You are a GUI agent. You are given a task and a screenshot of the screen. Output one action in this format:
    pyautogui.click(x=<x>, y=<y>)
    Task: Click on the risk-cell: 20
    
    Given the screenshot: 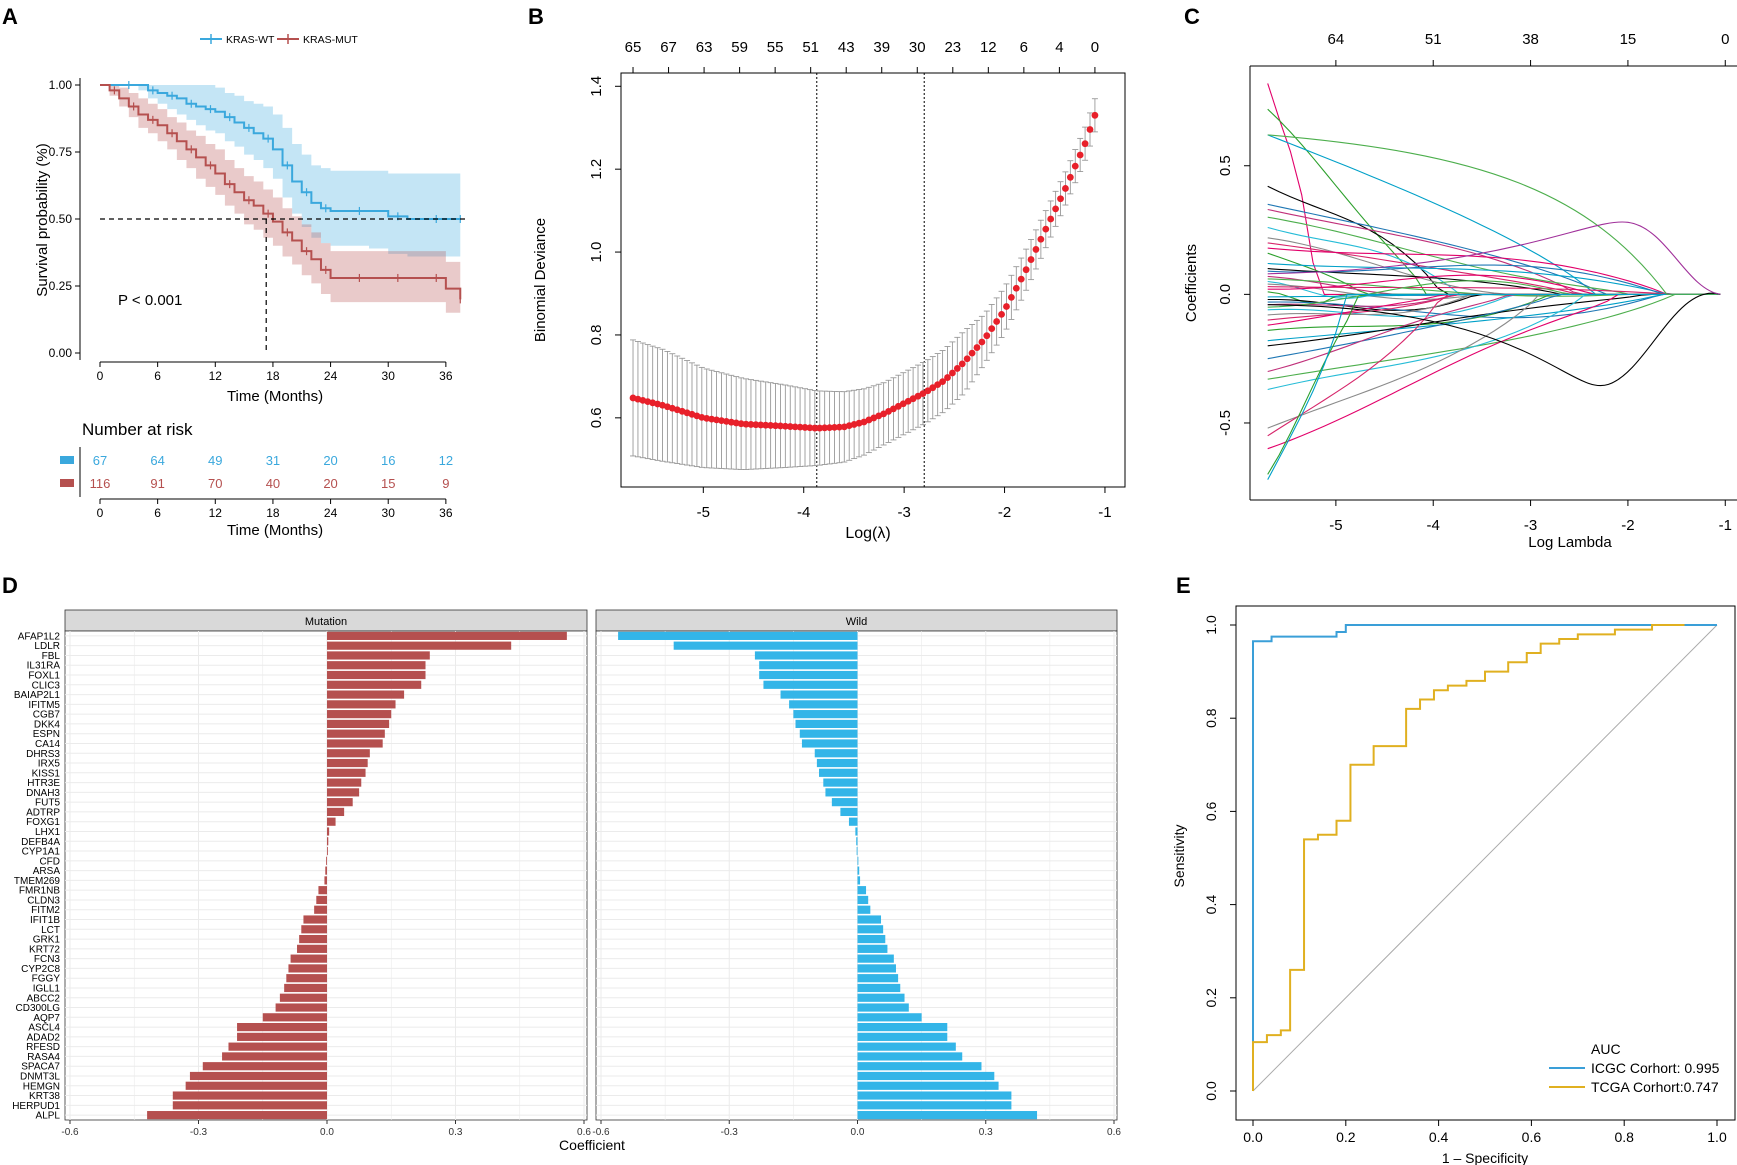 What is the action you would take?
    pyautogui.click(x=330, y=460)
    